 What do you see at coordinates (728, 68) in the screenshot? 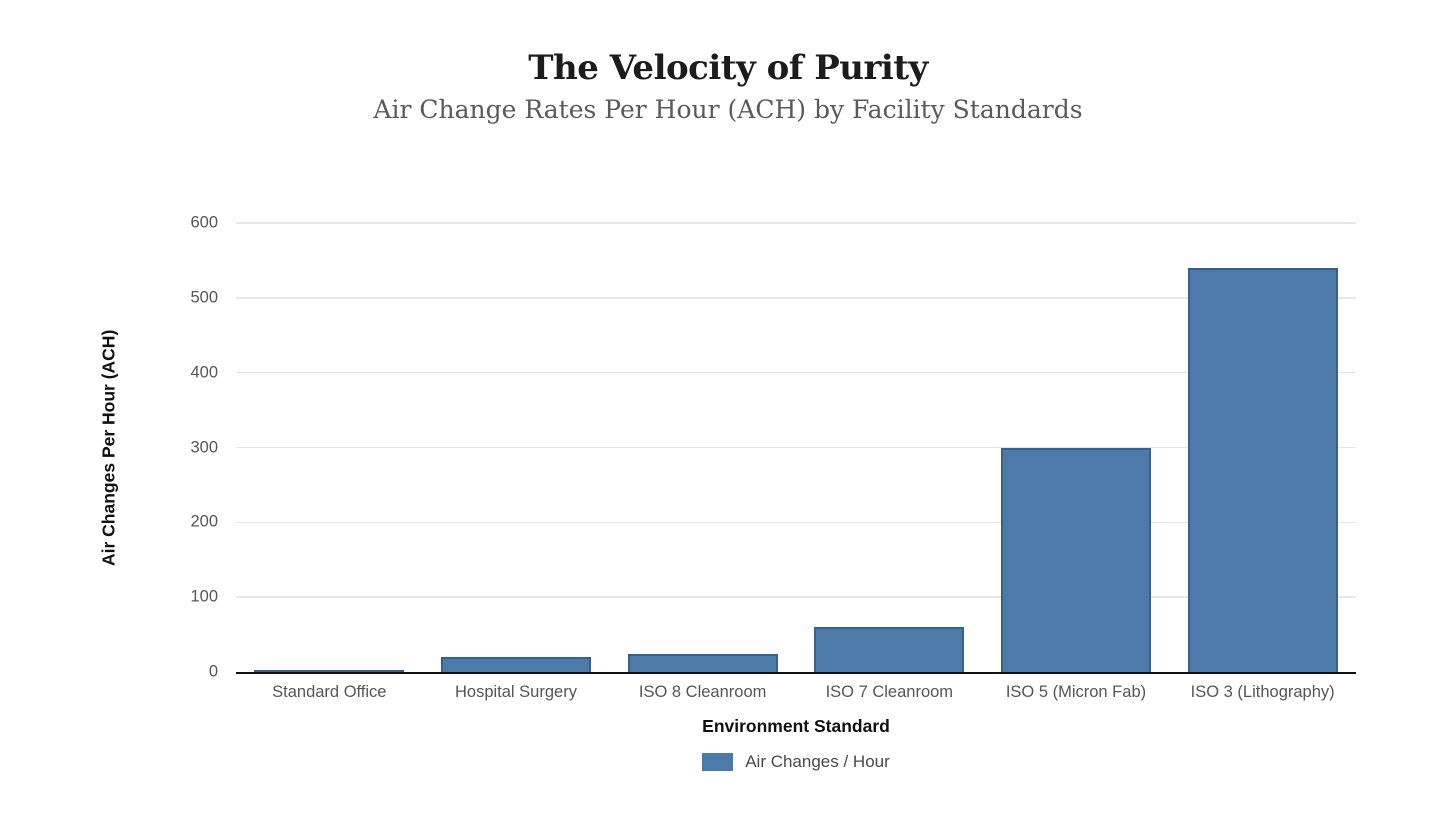
I see `page-title: The Velocity of Purity` at bounding box center [728, 68].